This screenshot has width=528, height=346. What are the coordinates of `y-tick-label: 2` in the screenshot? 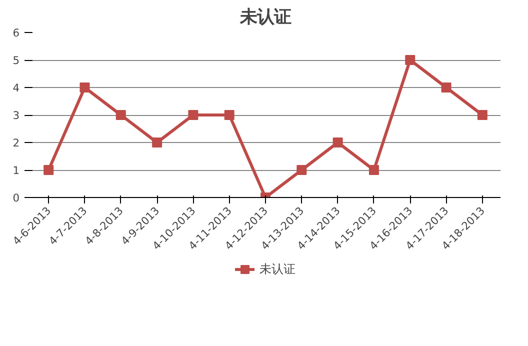 It's located at (16, 143).